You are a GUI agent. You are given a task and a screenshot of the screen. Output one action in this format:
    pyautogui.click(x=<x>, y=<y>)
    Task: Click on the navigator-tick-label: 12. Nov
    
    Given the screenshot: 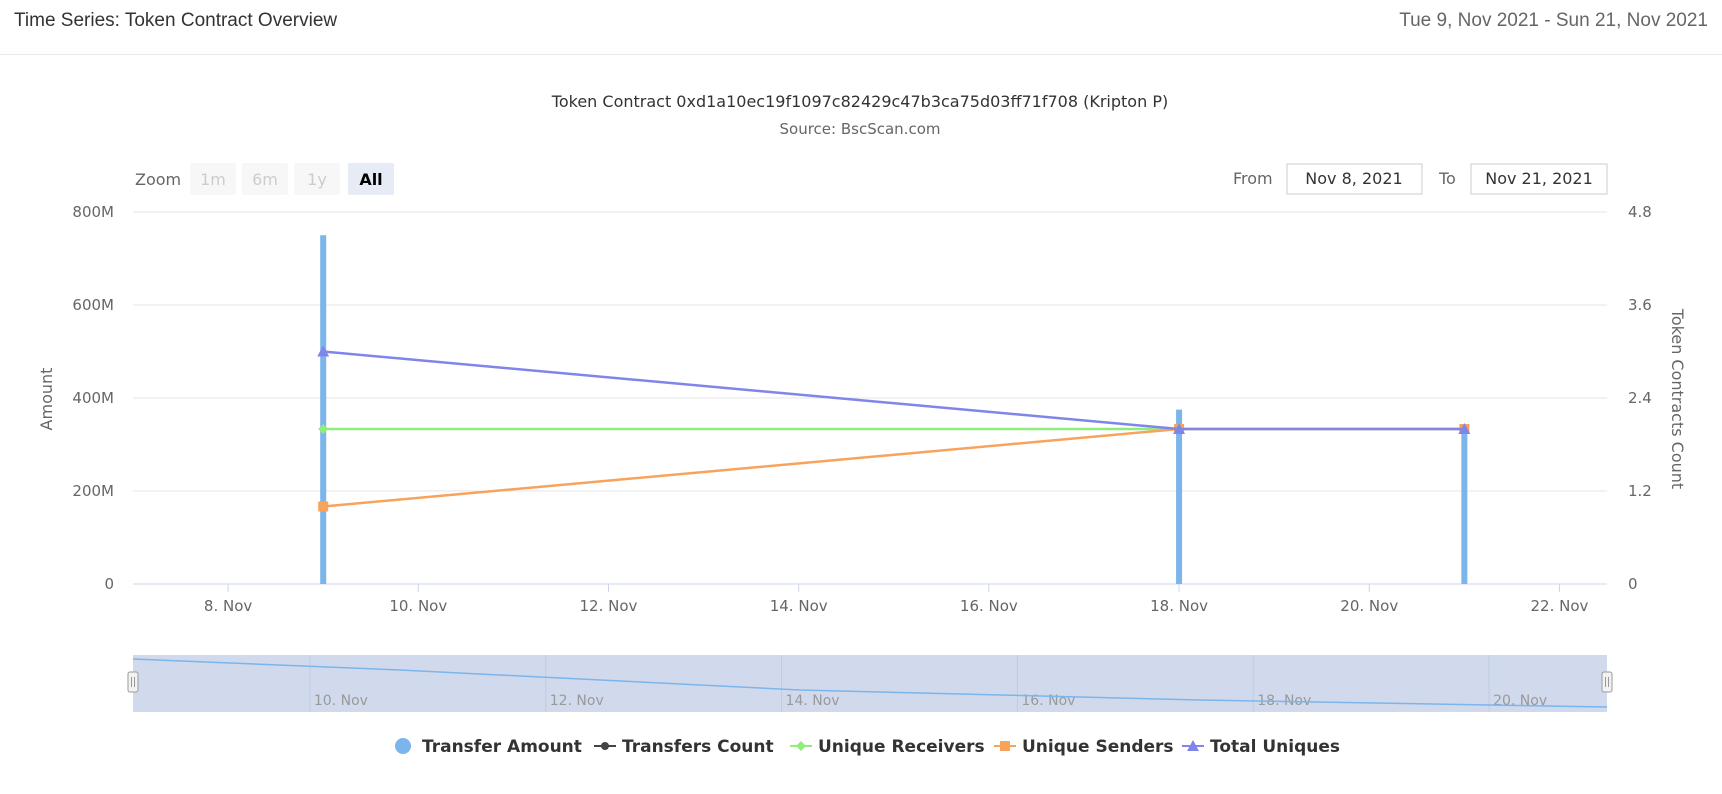 What is the action you would take?
    pyautogui.click(x=577, y=701)
    